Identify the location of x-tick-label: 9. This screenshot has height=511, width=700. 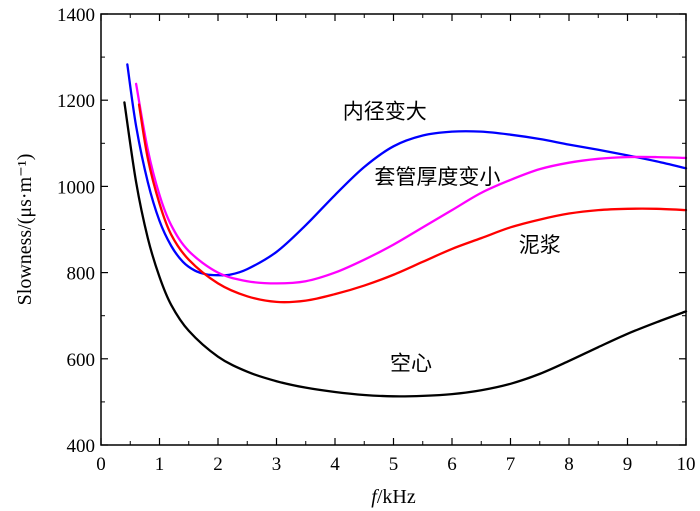
(628, 464).